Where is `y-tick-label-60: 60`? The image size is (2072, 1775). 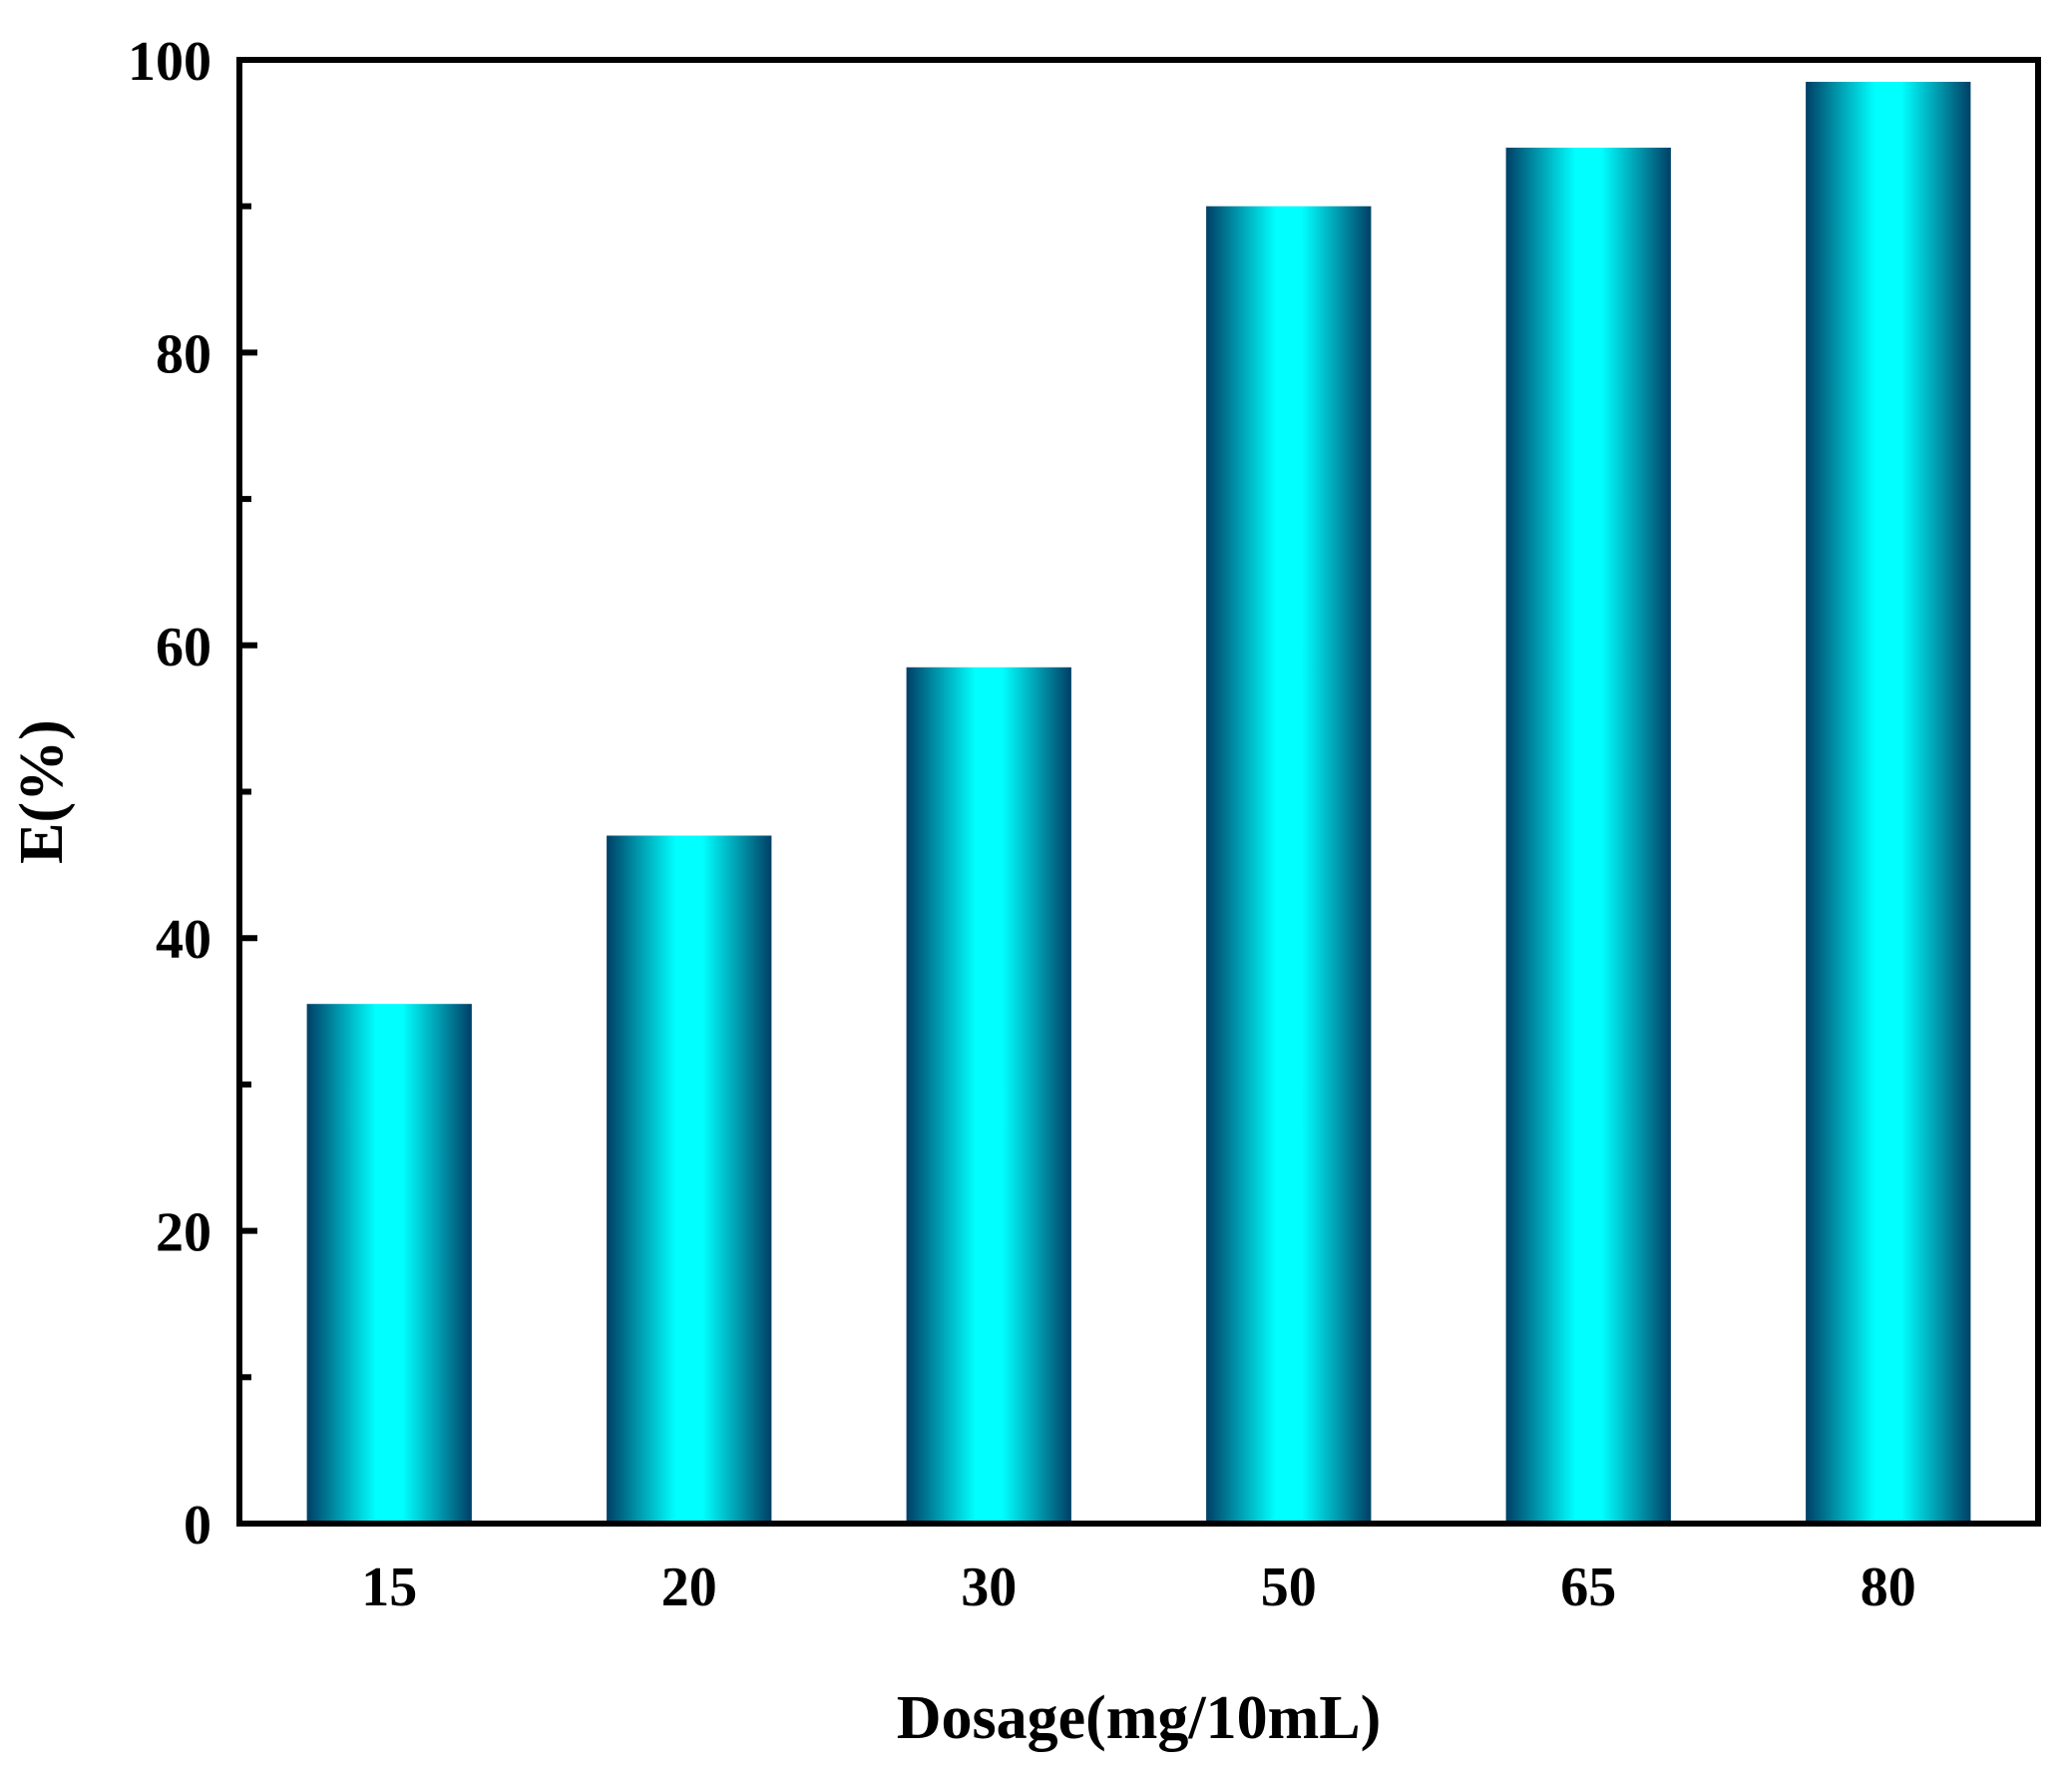
y-tick-label-60: 60 is located at coordinates (183, 647).